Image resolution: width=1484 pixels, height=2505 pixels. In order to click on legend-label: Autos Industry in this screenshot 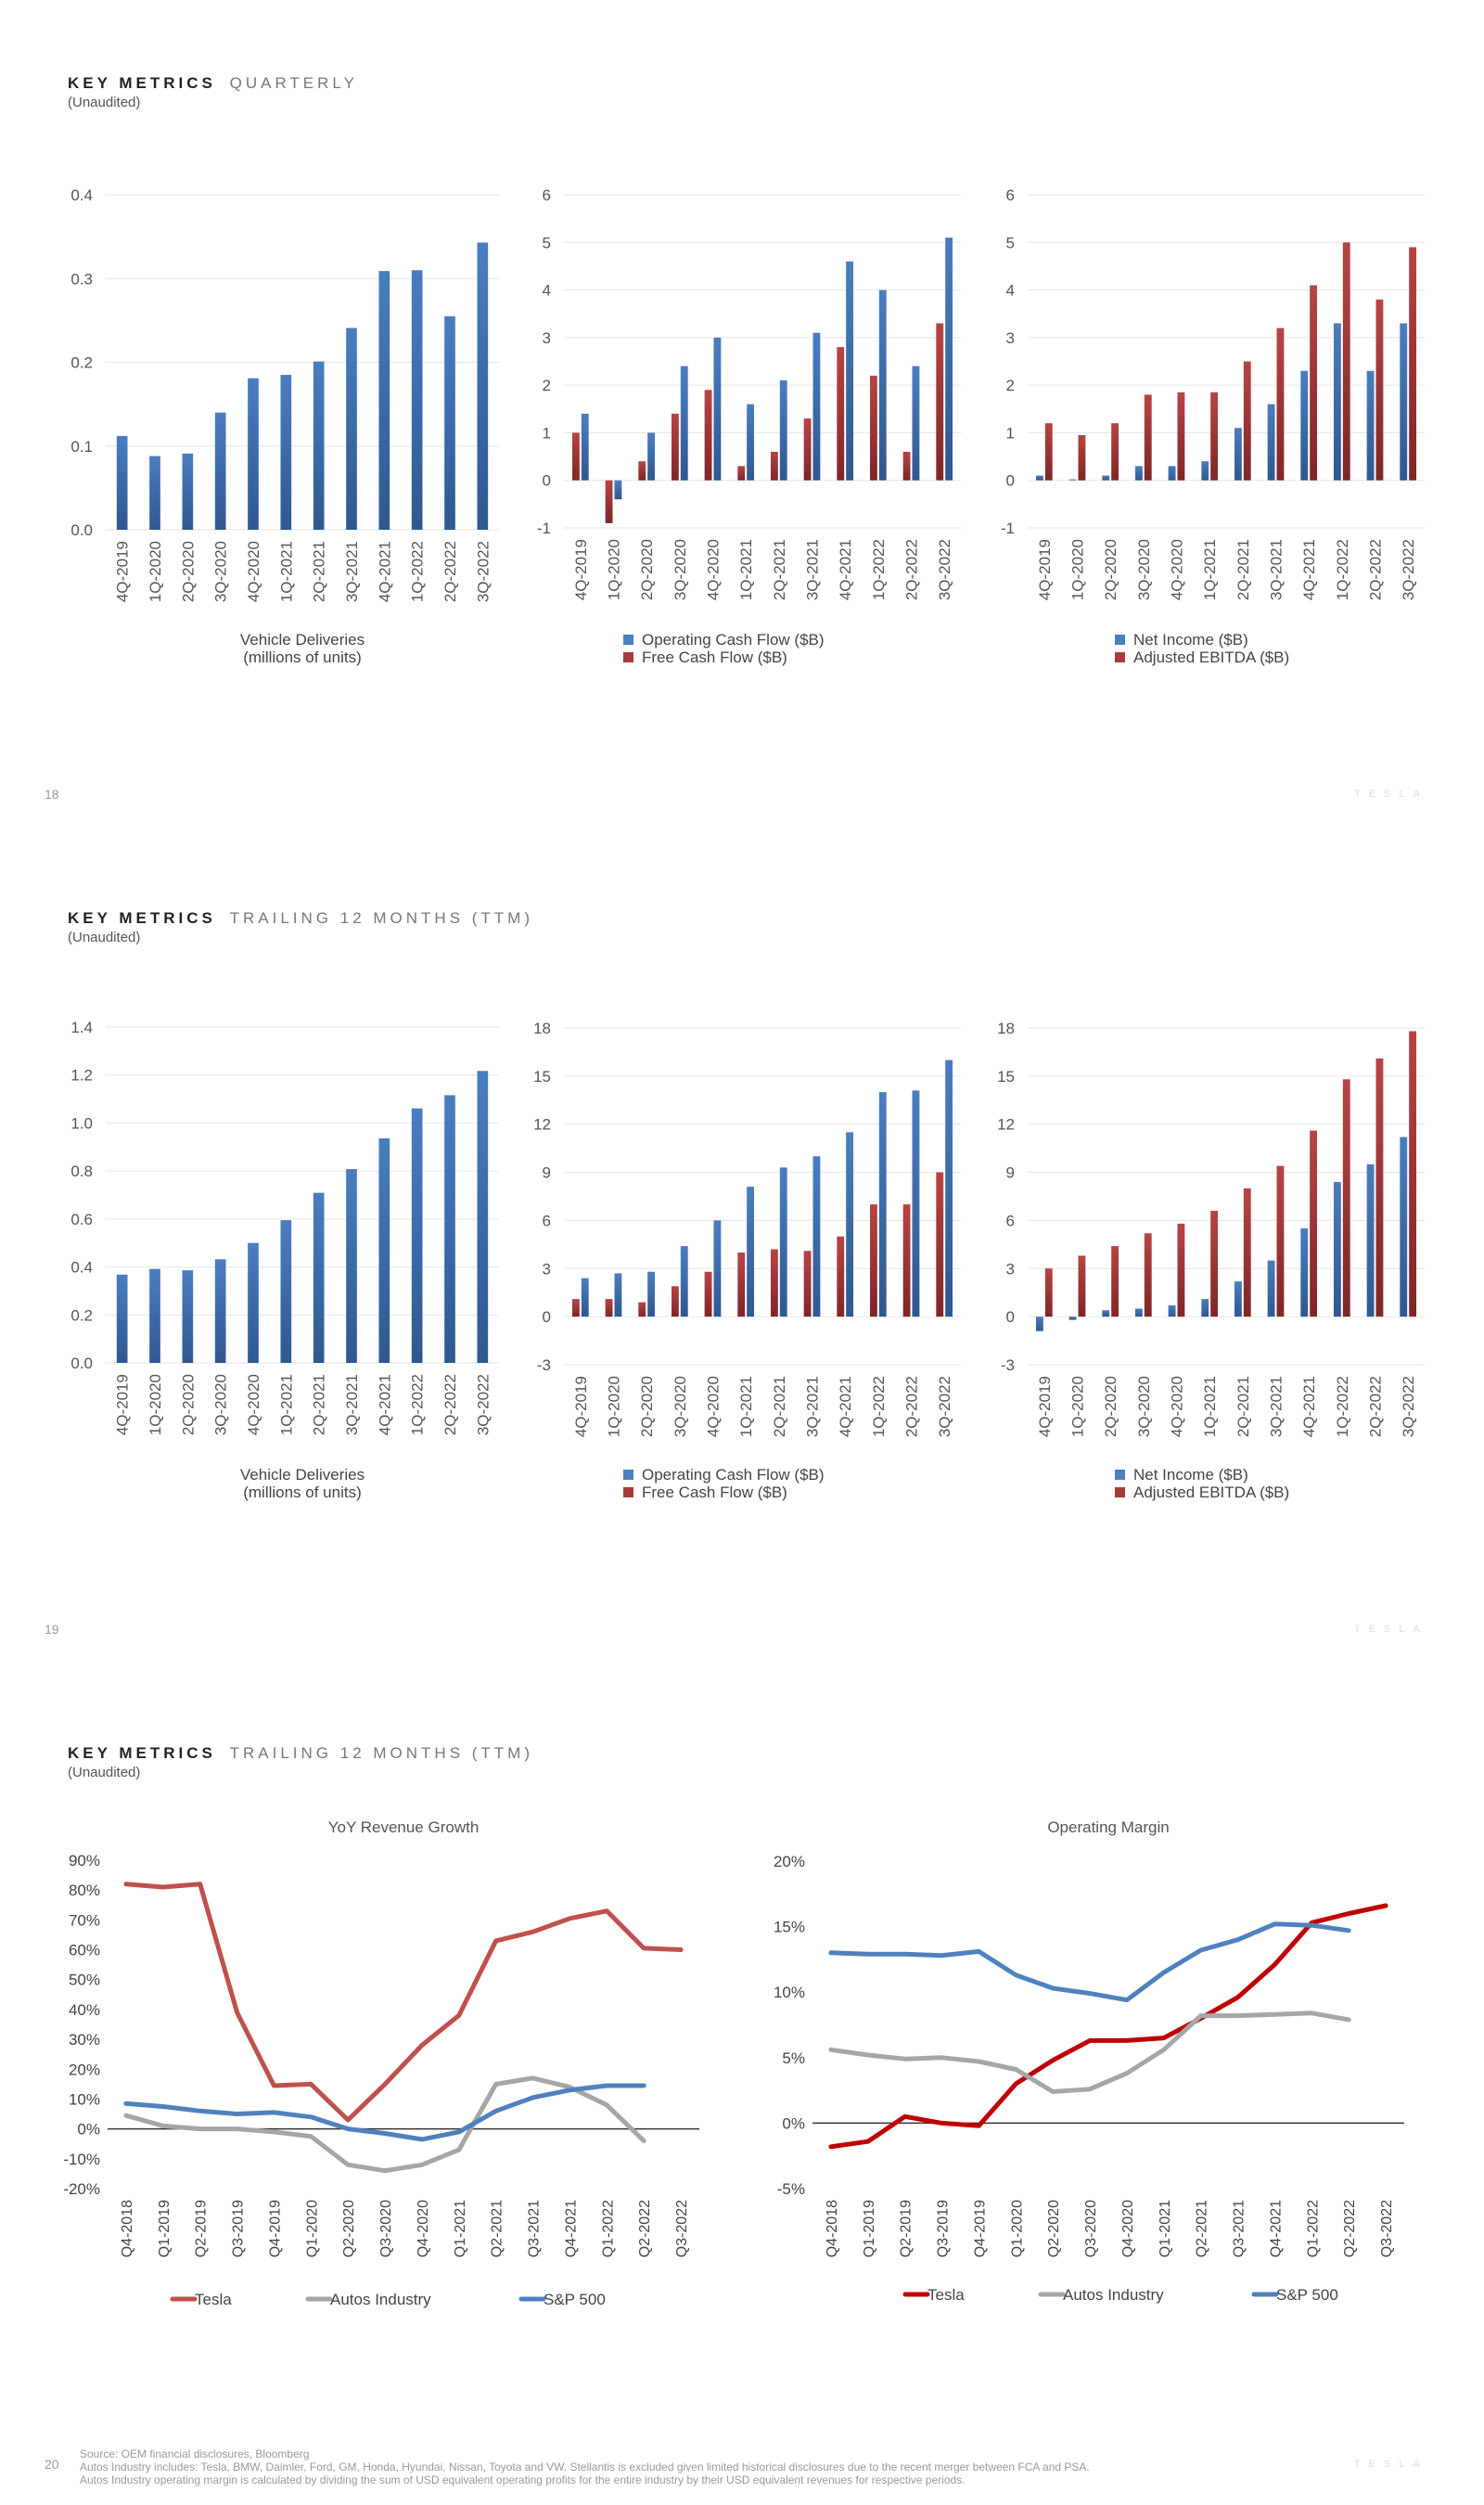, I will do `click(1113, 2295)`.